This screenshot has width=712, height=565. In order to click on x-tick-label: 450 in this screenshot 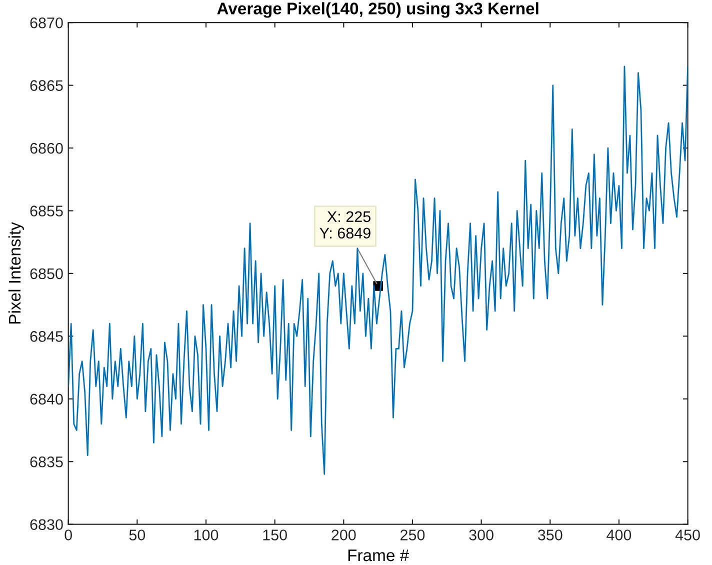, I will do `click(687, 535)`.